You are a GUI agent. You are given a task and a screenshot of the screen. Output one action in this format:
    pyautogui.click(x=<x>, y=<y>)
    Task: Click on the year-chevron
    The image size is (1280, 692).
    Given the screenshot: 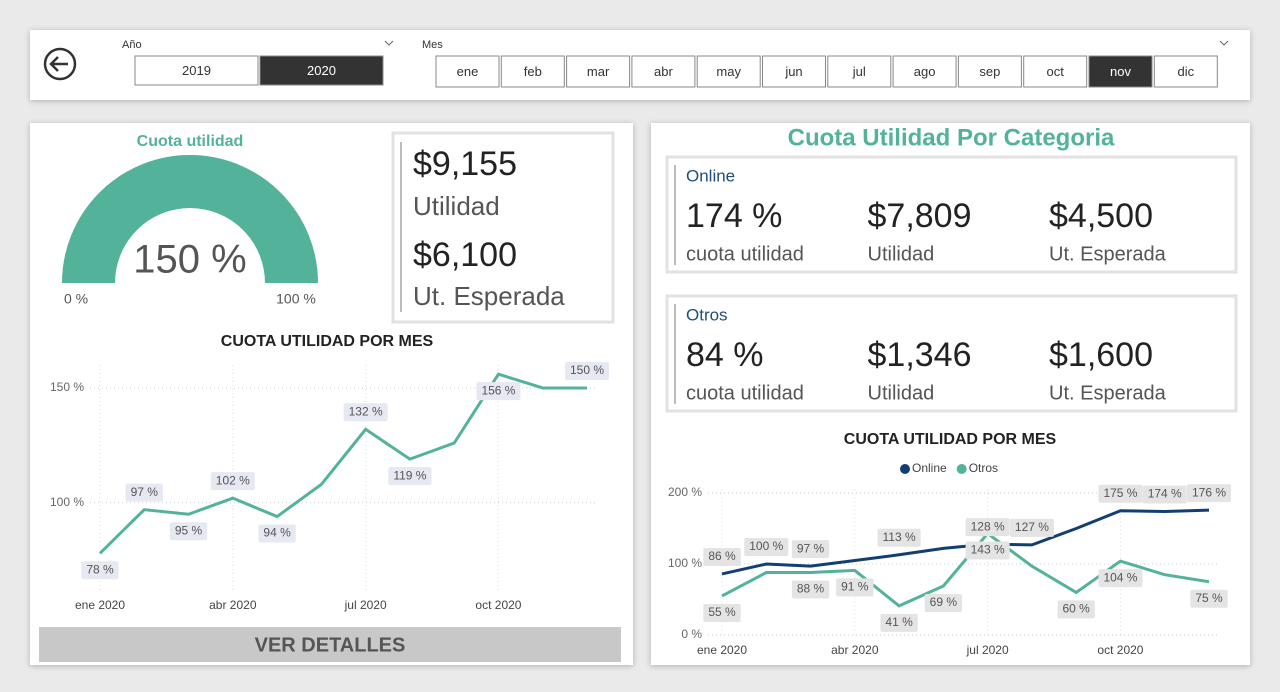 What is the action you would take?
    pyautogui.click(x=389, y=43)
    